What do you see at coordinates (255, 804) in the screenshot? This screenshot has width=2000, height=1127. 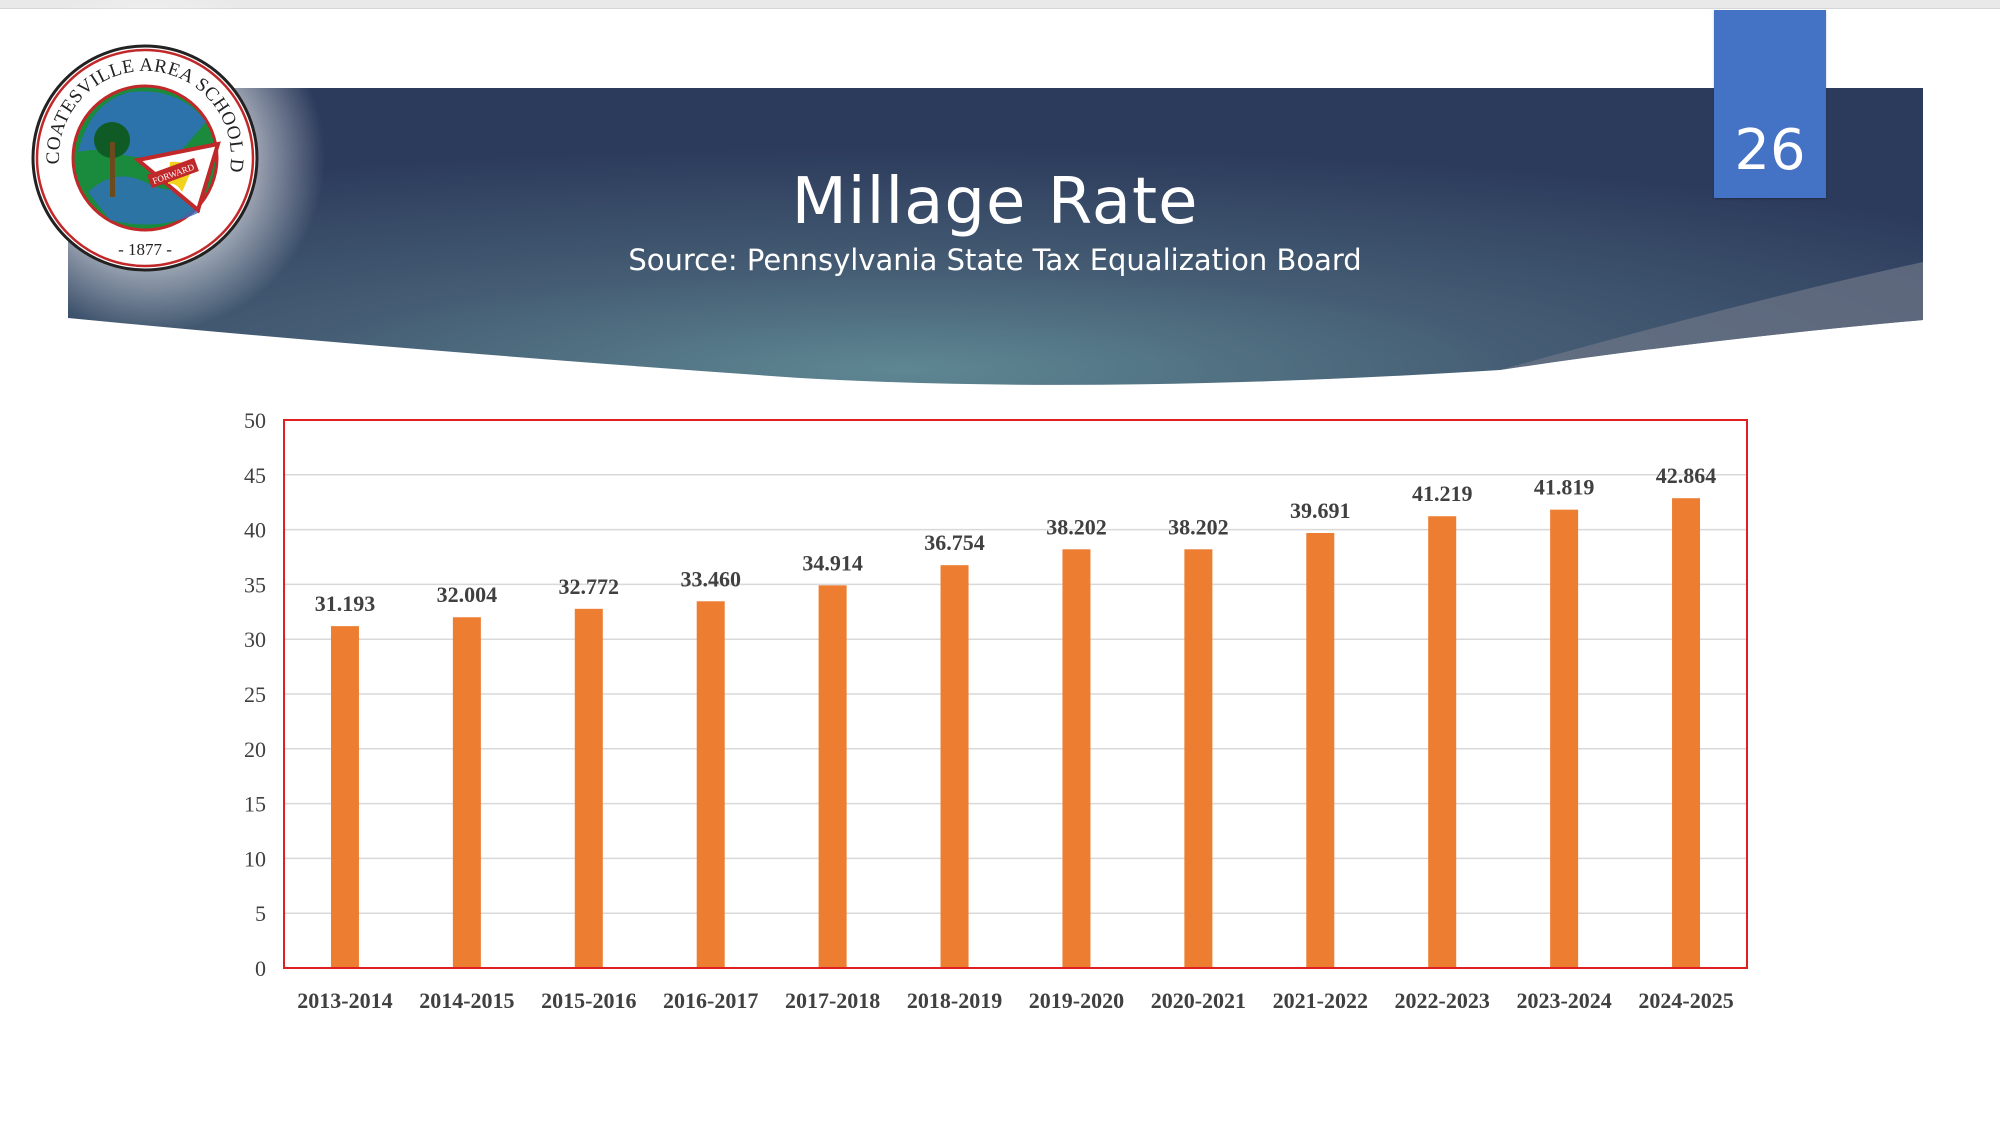 I see `y-tick-label-3: 15` at bounding box center [255, 804].